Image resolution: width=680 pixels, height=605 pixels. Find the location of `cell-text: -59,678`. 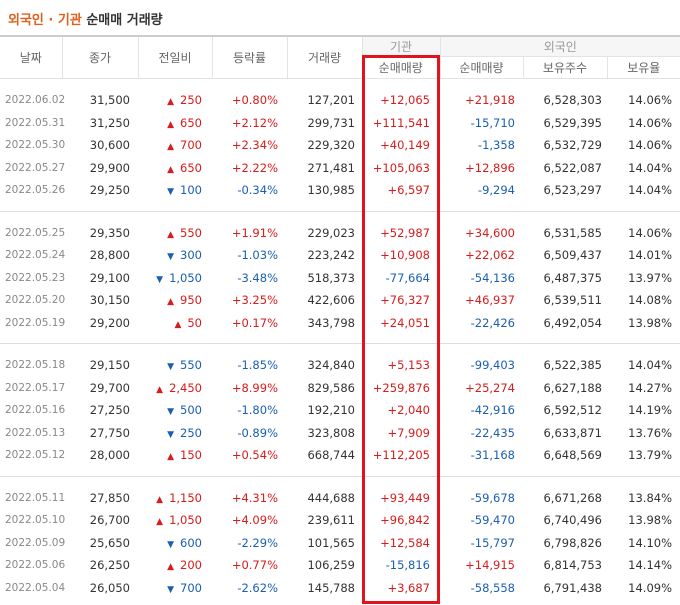

cell-text: -59,678 is located at coordinates (492, 497).